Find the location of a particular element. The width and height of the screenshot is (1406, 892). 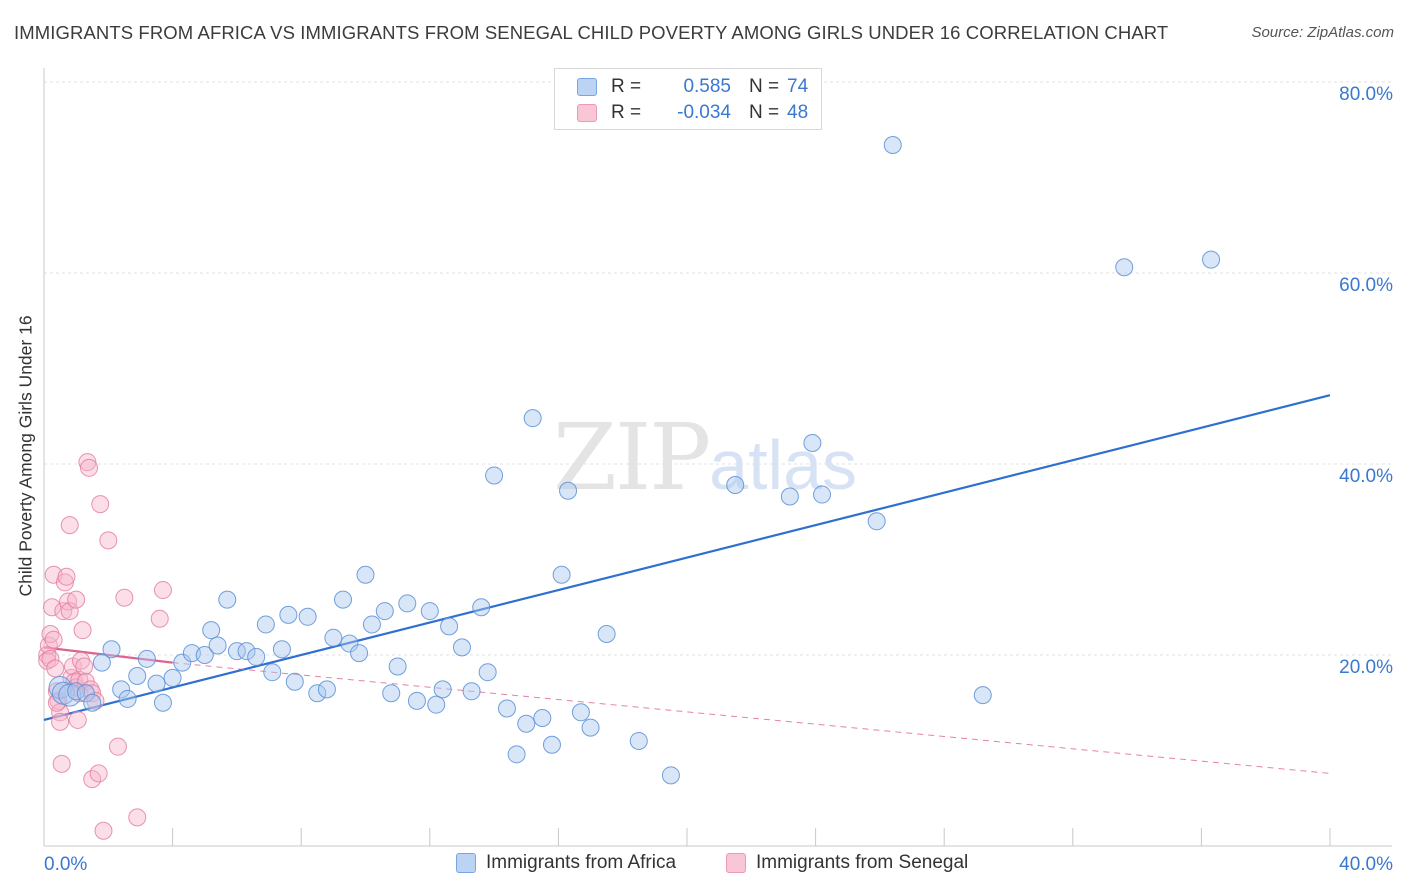

legend-row-senegal: R = -0.034 N = 48 is located at coordinates (692, 113).